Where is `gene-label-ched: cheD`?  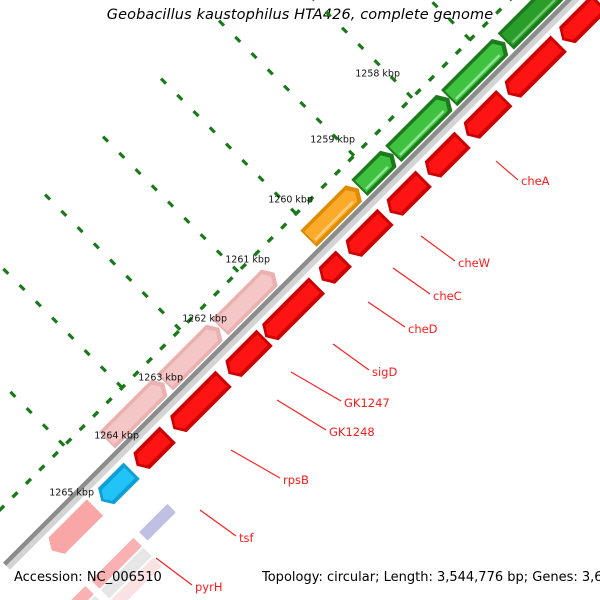 gene-label-ched: cheD is located at coordinates (423, 329).